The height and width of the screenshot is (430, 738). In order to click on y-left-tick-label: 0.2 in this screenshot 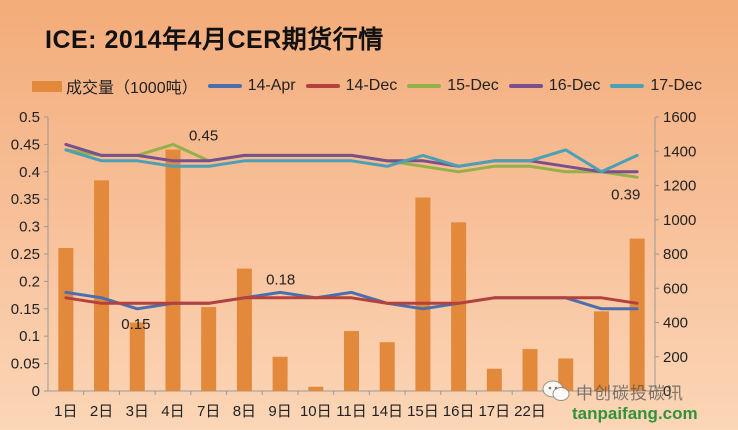, I will do `click(29, 281)`.